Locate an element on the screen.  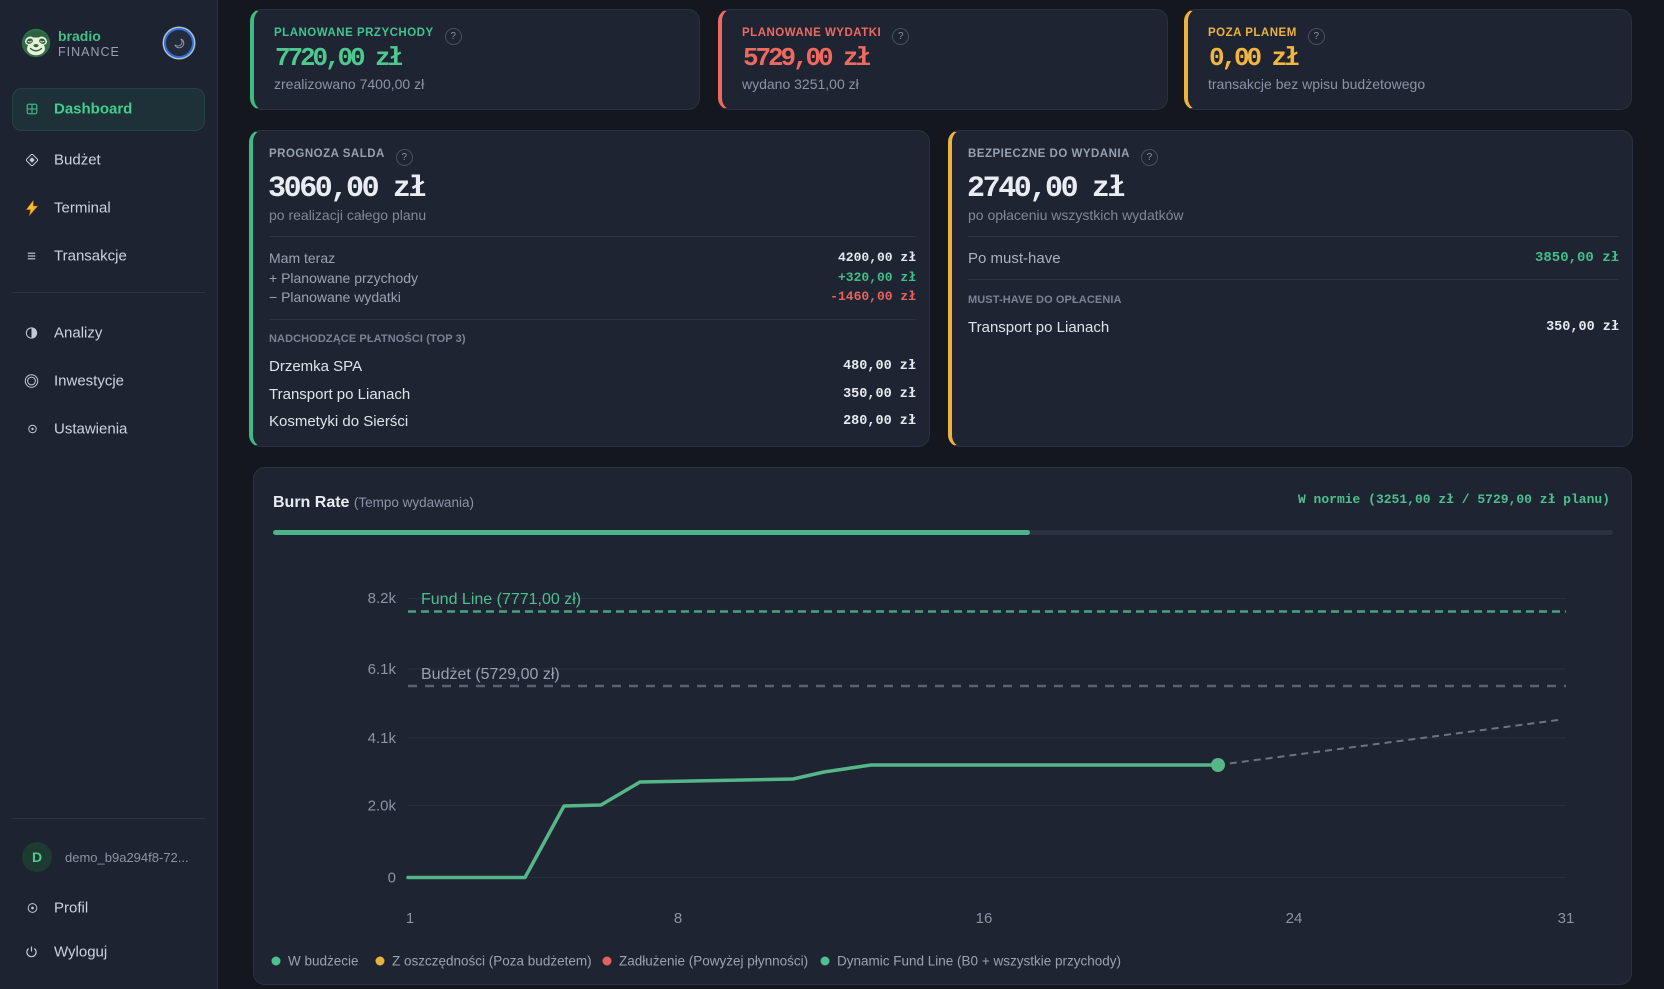
svg-text: Fund Line (7771,00 zł) is located at coordinates (501, 599).